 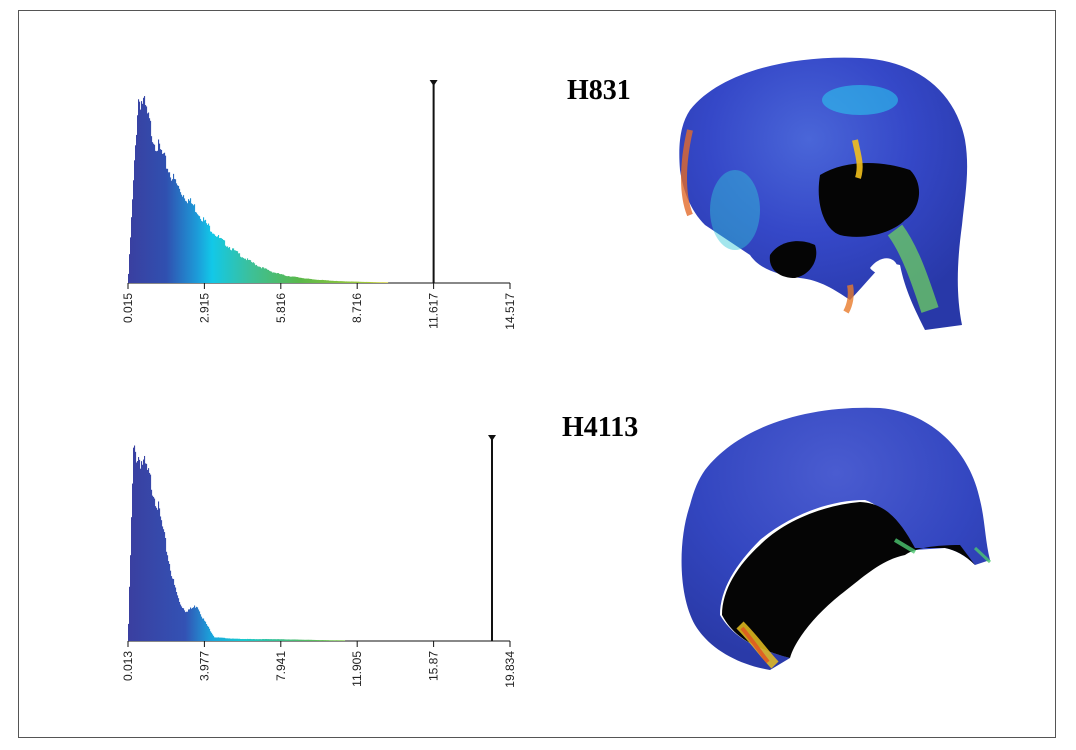 What do you see at coordinates (433, 181) in the screenshot?
I see `scale-marker` at bounding box center [433, 181].